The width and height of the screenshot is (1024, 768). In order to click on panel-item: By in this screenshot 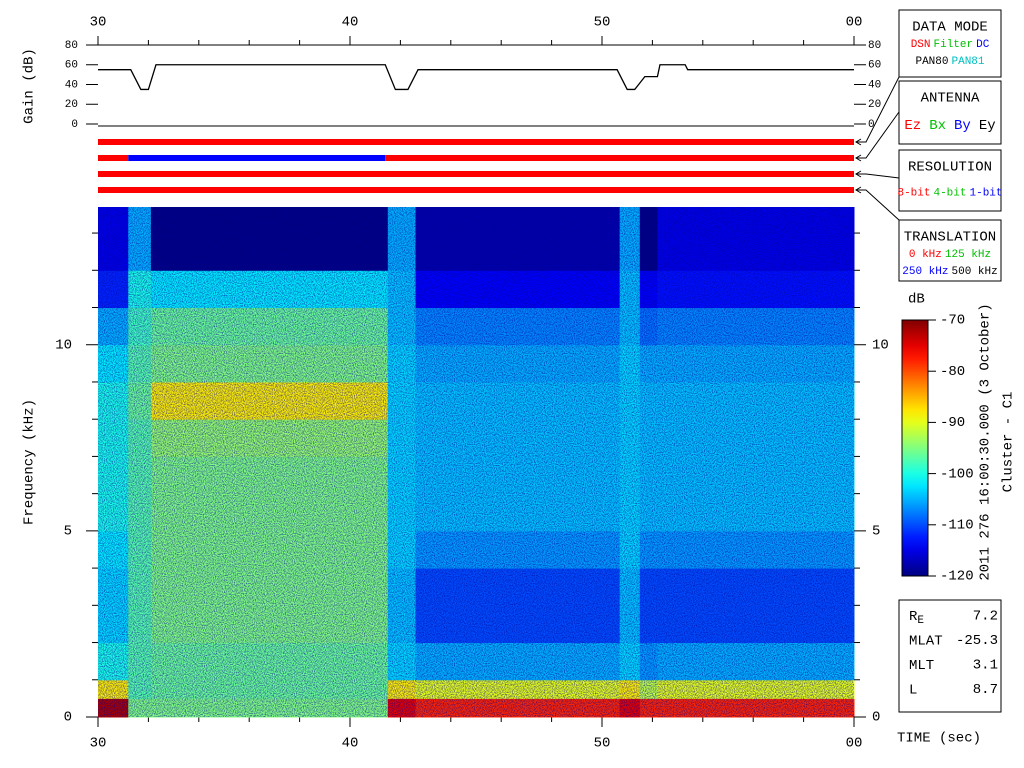, I will do `click(962, 126)`.